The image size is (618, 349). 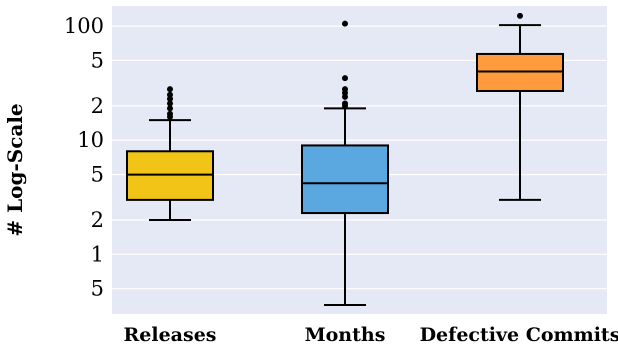 I want to click on y-tick-label: 100, so click(x=84, y=26).